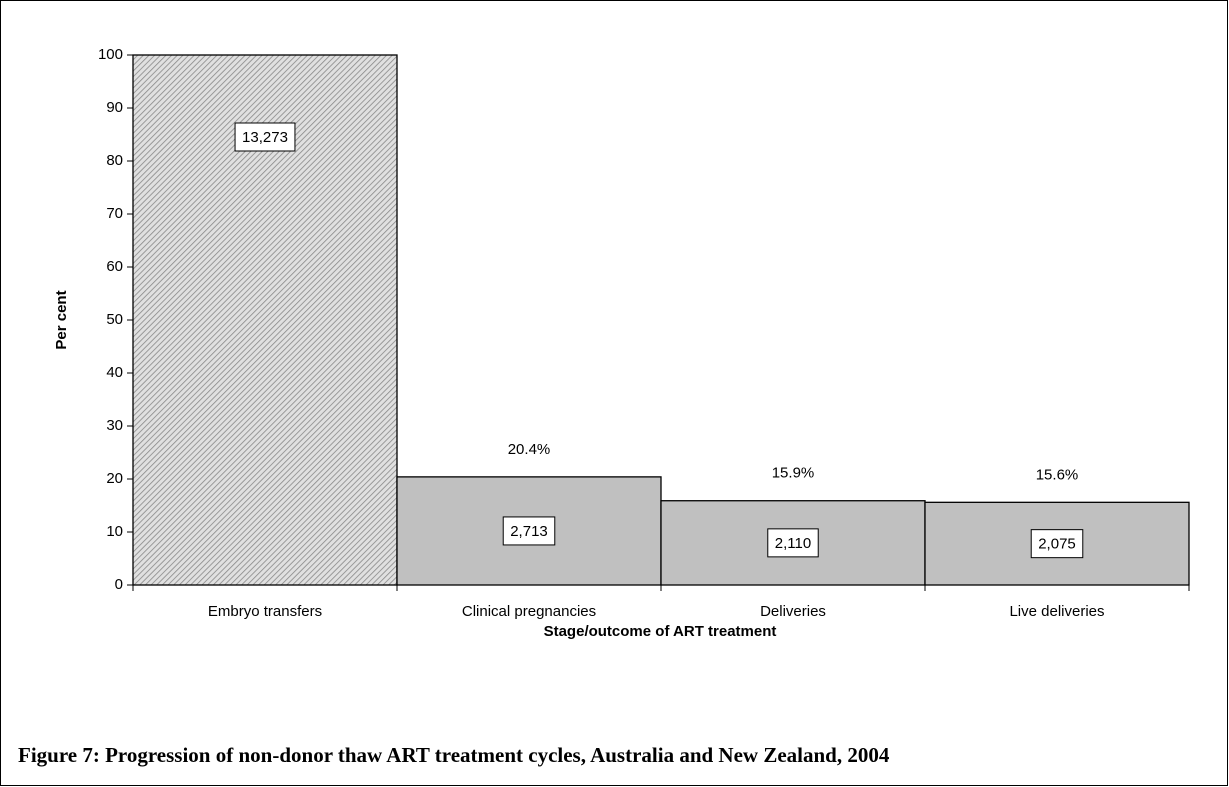 The height and width of the screenshot is (787, 1229). I want to click on count-label: 2,075, so click(1057, 544).